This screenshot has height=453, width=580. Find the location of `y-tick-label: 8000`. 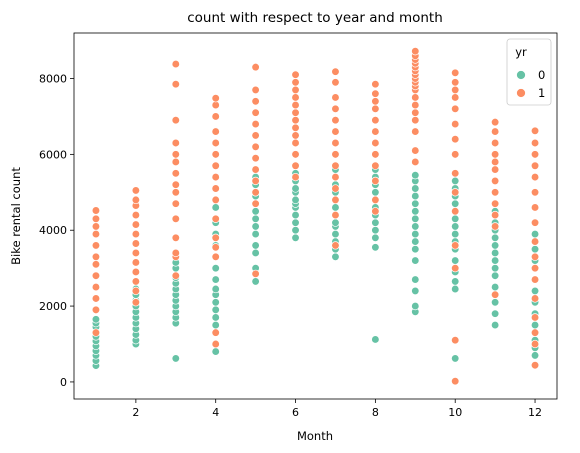

y-tick-label: 8000 is located at coordinates (53, 79).